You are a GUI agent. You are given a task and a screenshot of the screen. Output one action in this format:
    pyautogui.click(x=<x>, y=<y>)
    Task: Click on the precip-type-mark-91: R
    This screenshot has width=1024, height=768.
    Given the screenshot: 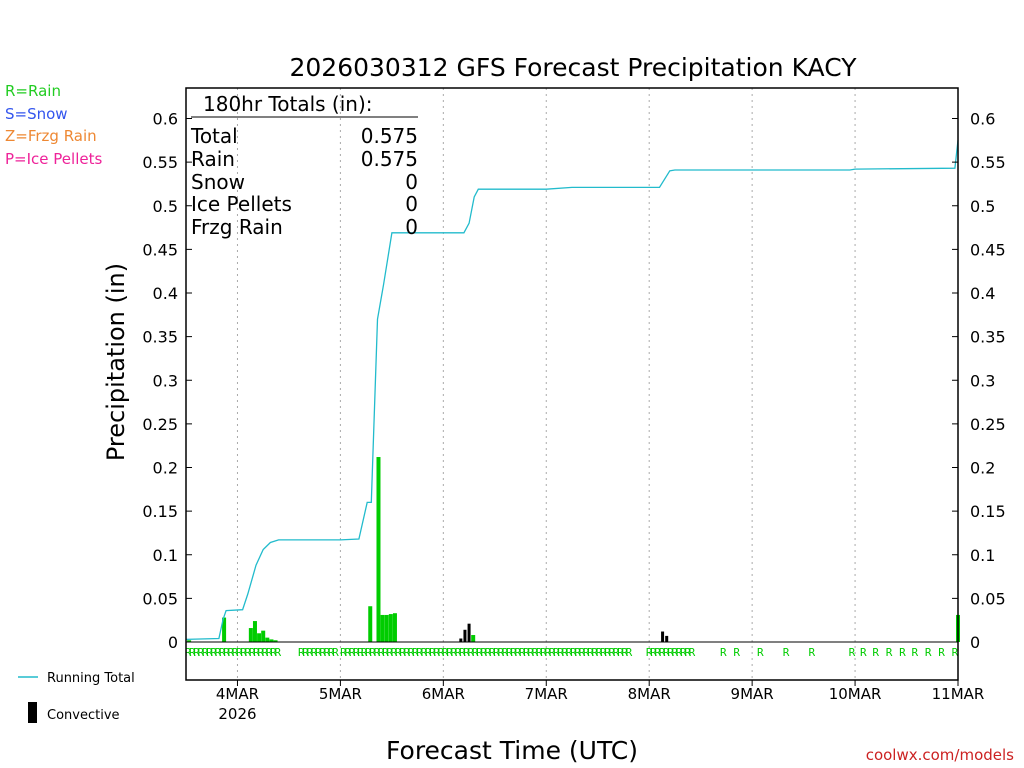 What is the action you would take?
    pyautogui.click(x=599, y=652)
    